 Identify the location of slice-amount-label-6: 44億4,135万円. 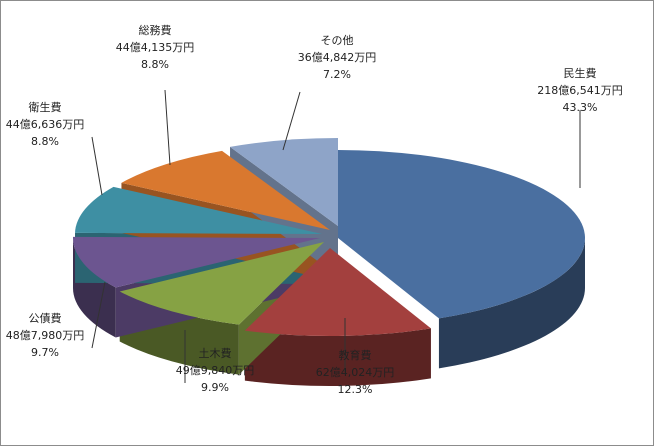
(155, 47).